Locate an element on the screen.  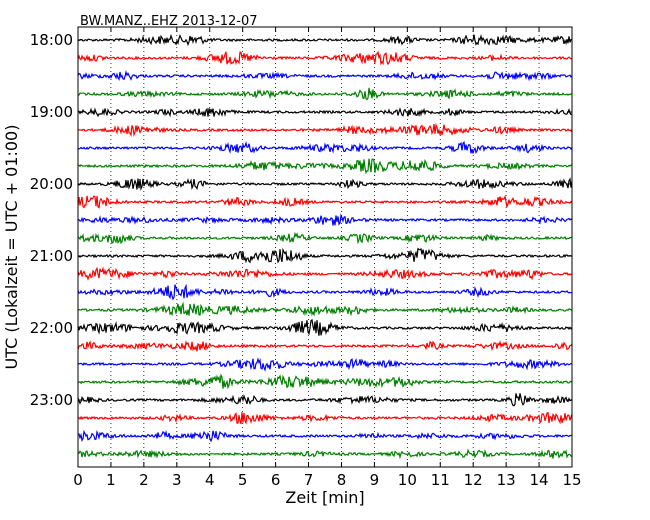
x-tick-label: 3 is located at coordinates (177, 480).